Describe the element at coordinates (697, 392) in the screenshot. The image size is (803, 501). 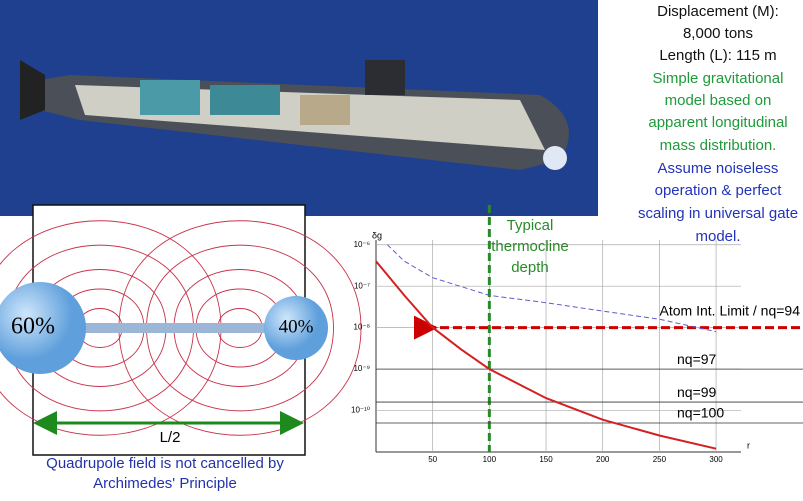
I see `reference-label: nq=99` at that location.